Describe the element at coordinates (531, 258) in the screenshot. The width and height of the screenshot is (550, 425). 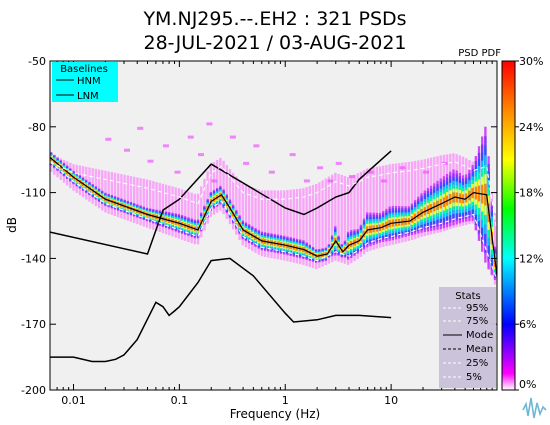
I see `colorbar-tick-label: 12%` at that location.